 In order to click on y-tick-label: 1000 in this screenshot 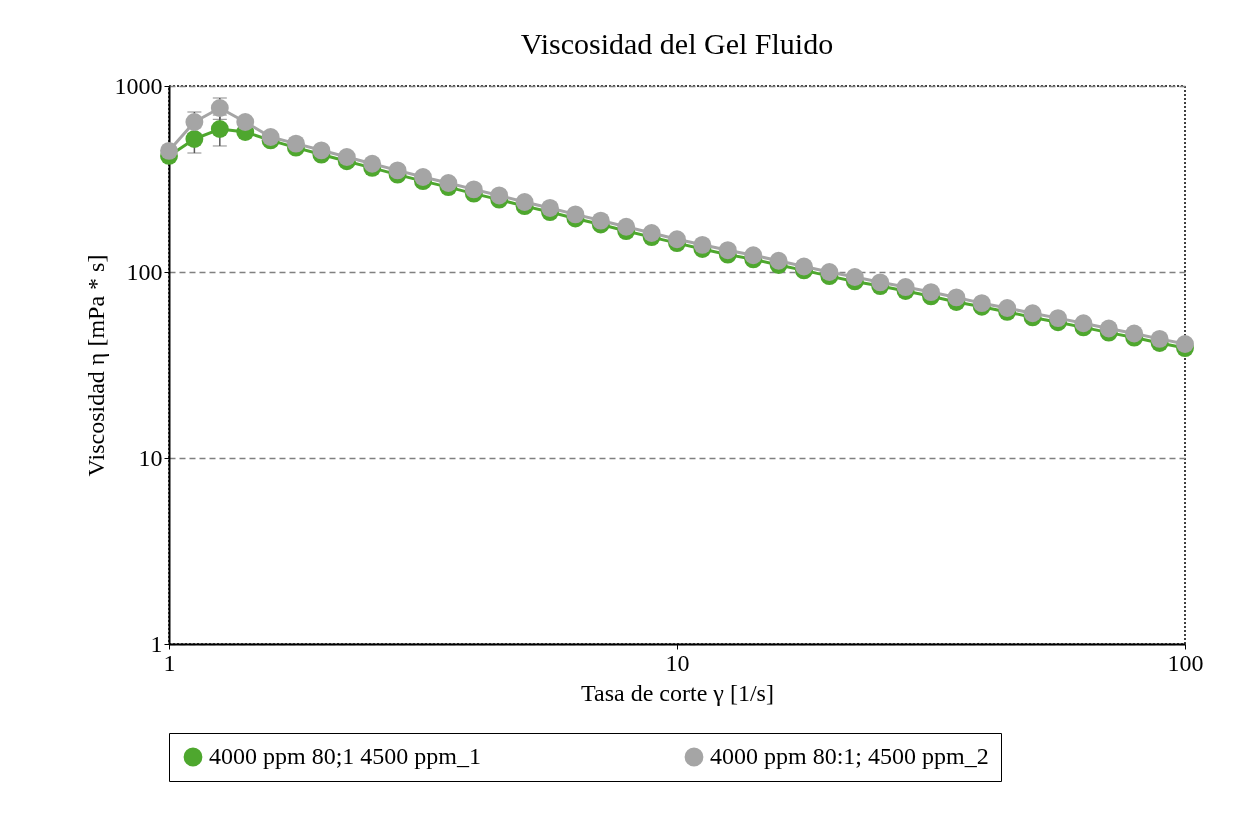, I will do `click(138, 85)`.